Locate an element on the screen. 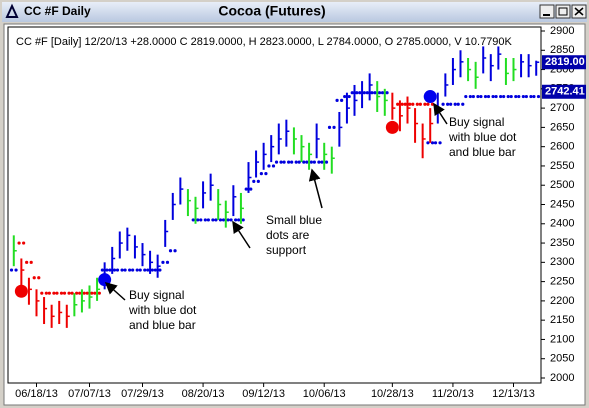 Image resolution: width=589 pixels, height=408 pixels. signal-dot is located at coordinates (105, 280).